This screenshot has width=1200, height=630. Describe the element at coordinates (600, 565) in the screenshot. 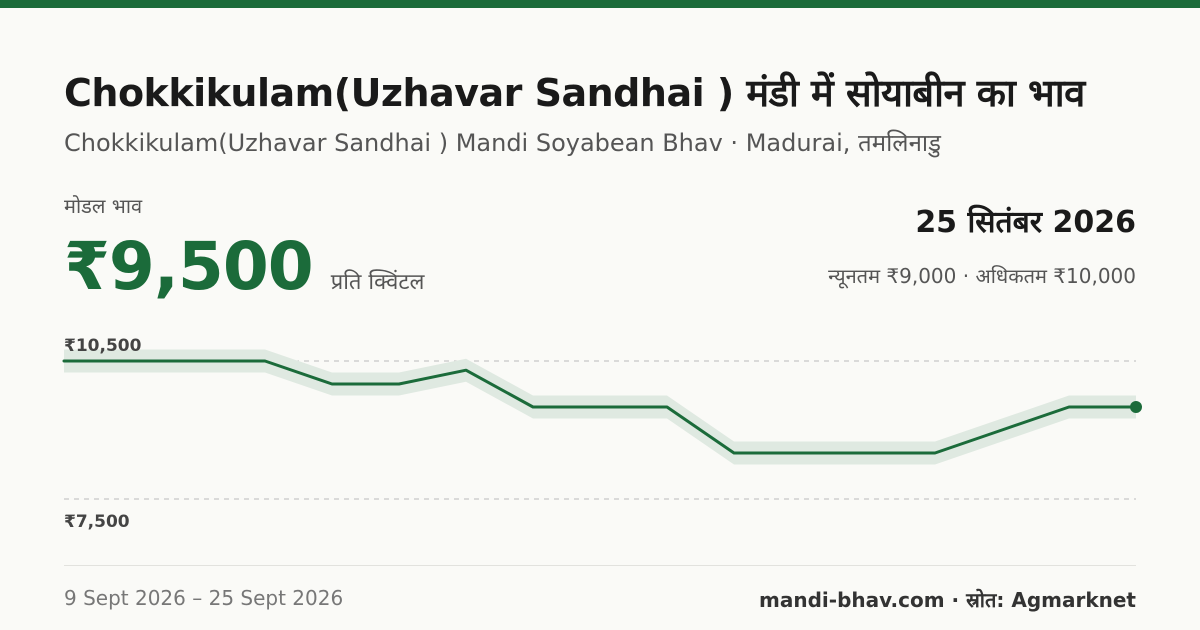

I see `footer-divider` at that location.